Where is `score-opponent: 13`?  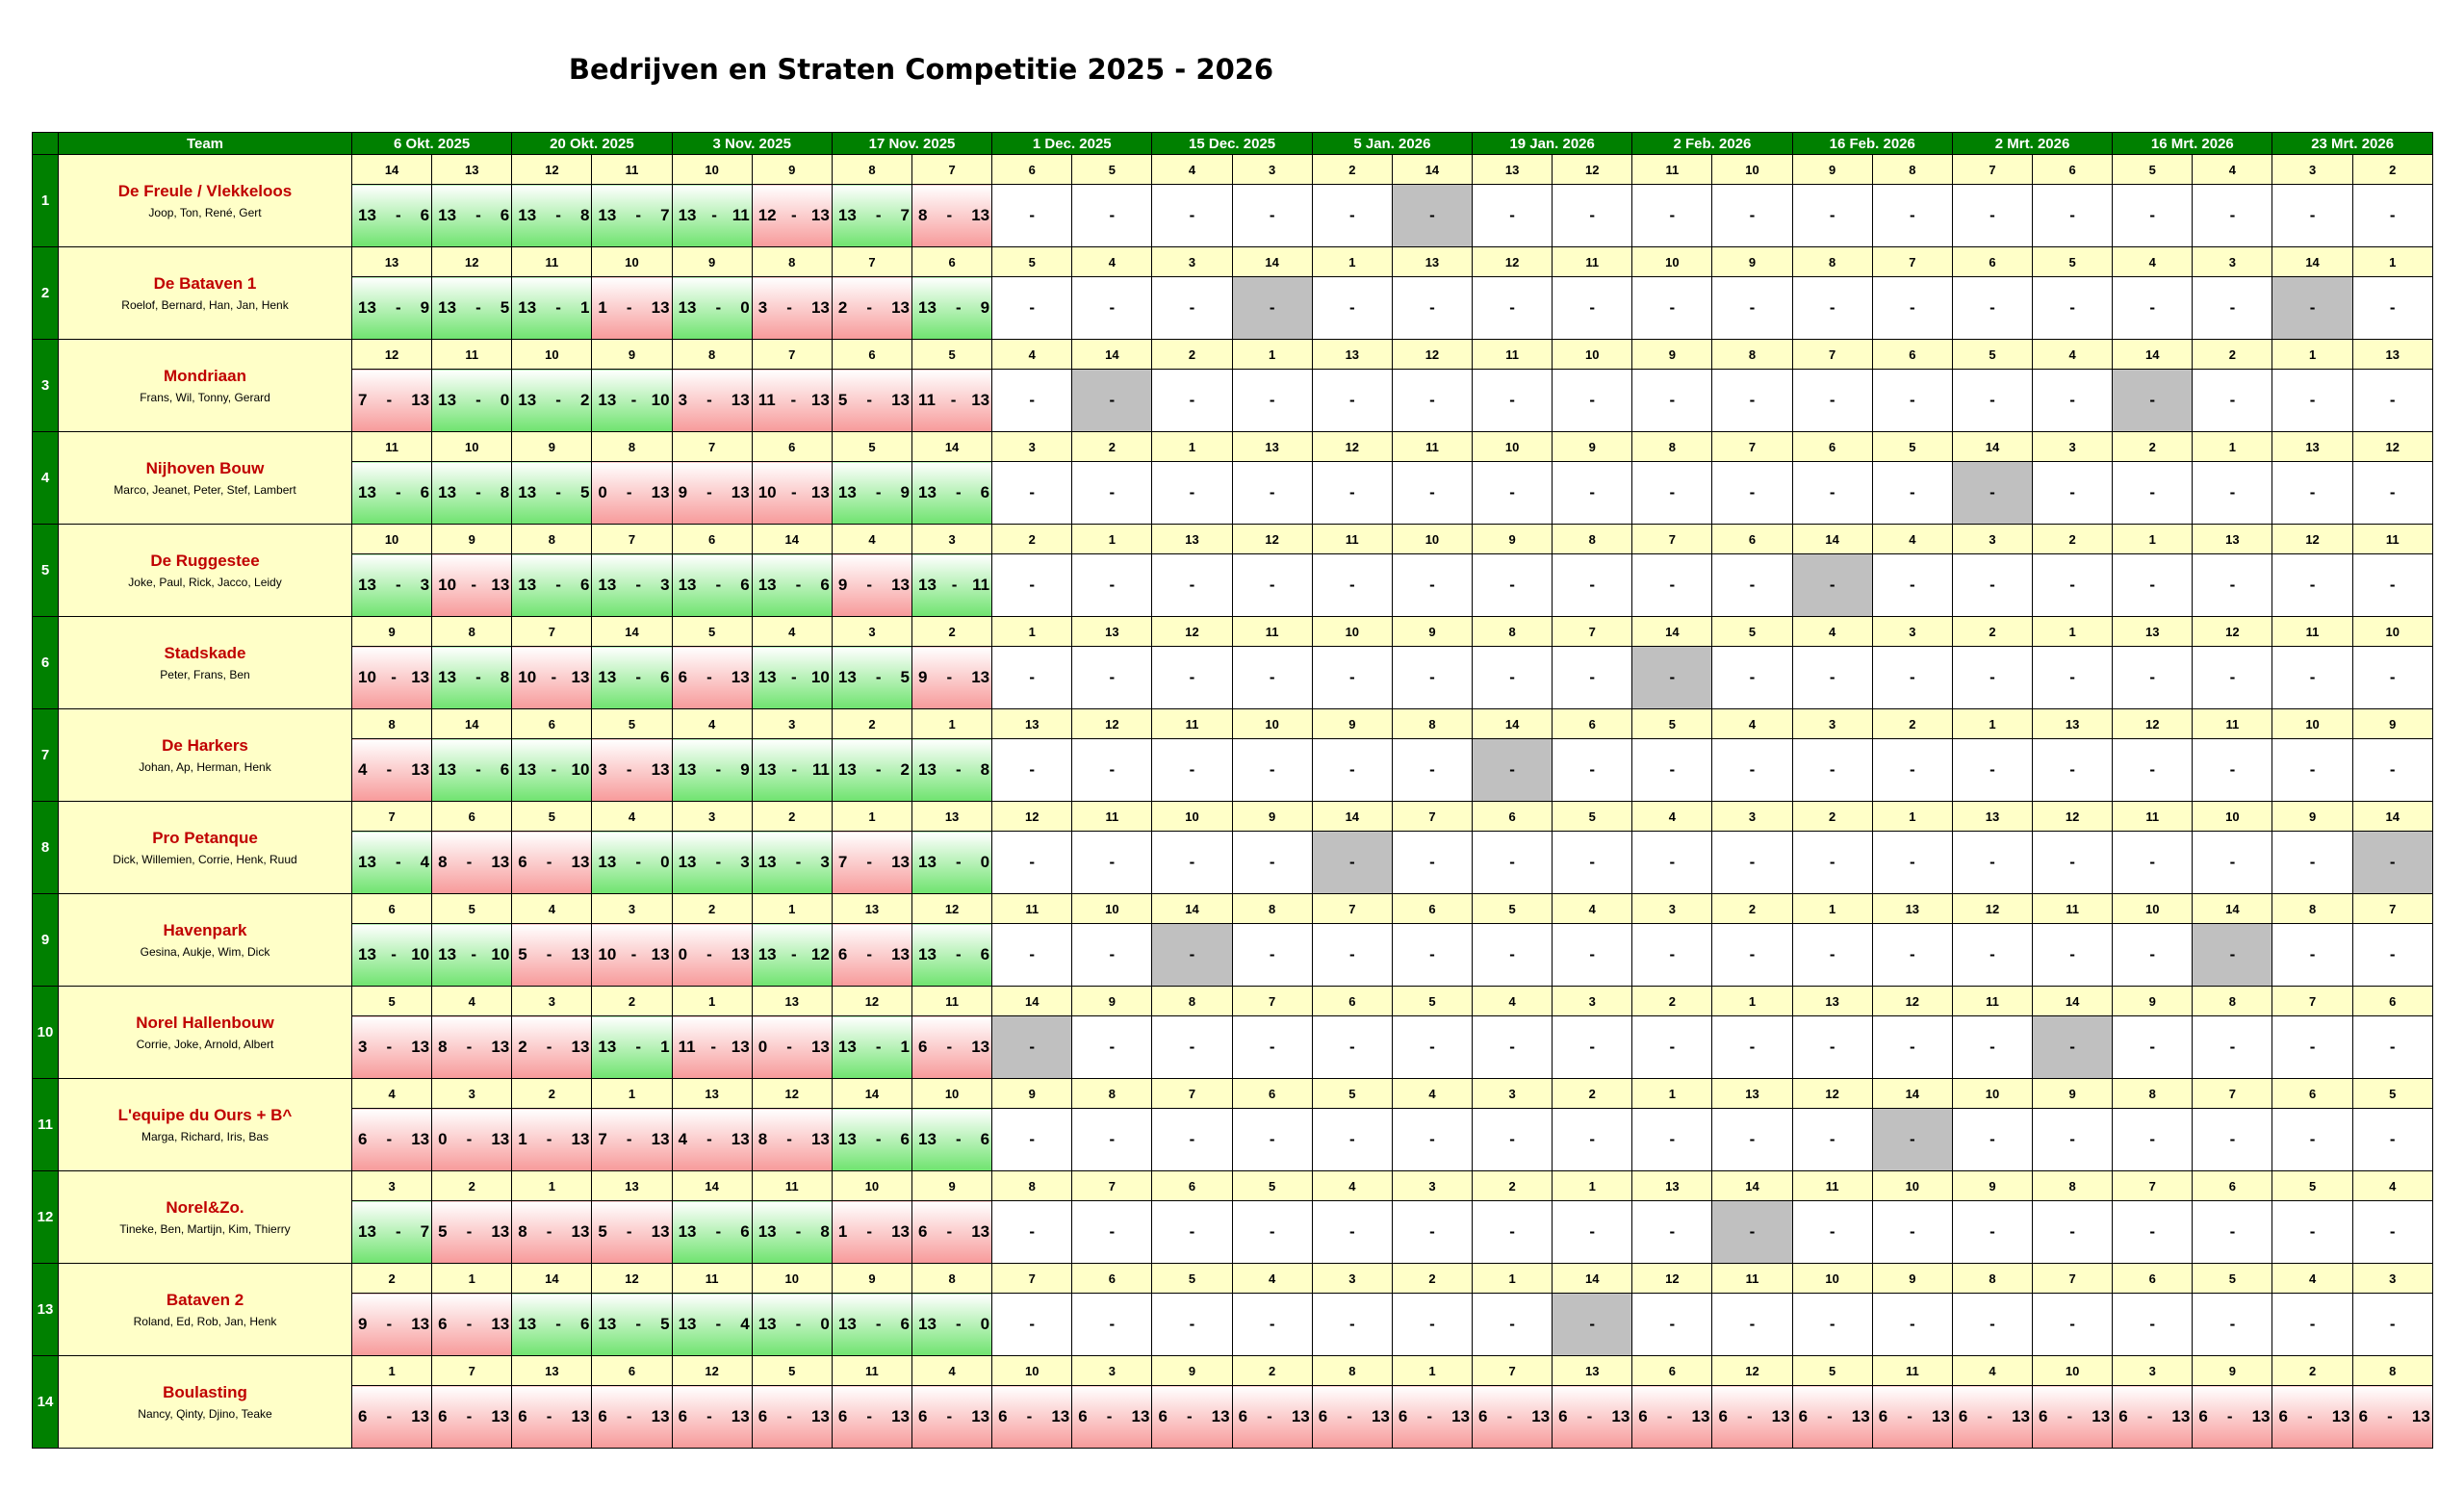
score-opponent: 13 is located at coordinates (820, 307).